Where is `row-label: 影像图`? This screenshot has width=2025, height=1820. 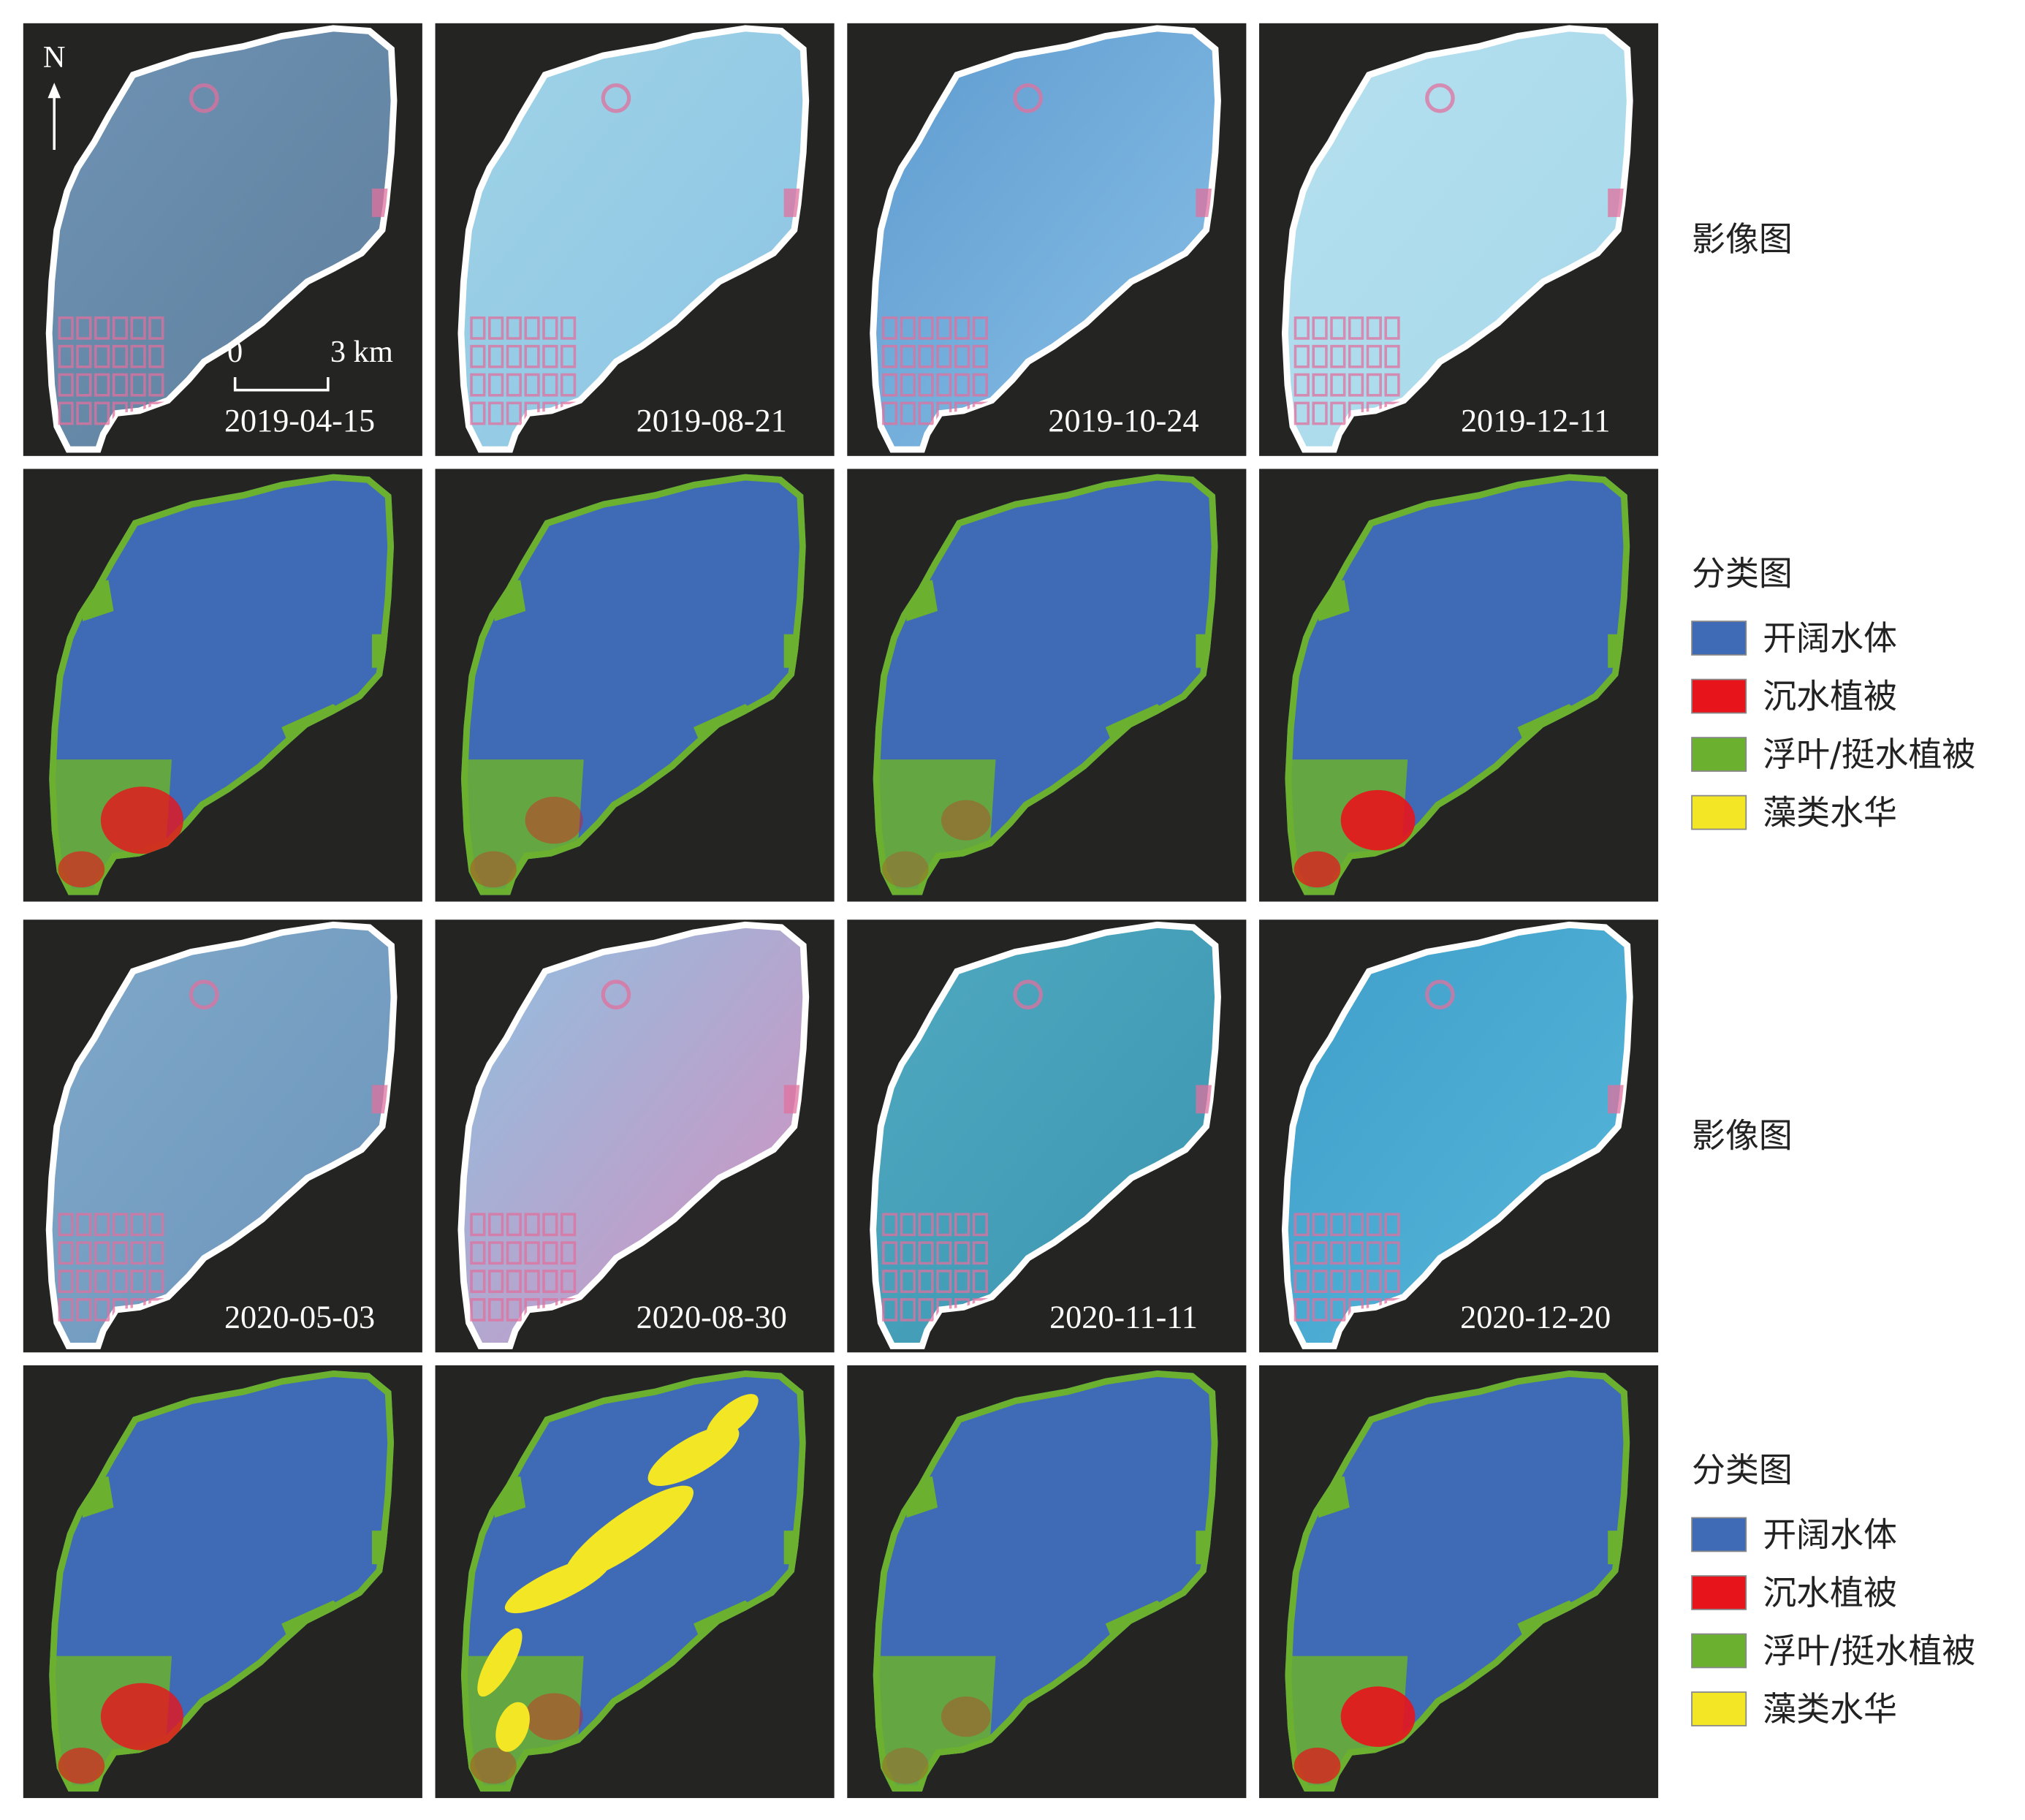
row-label: 影像图 is located at coordinates (1742, 239).